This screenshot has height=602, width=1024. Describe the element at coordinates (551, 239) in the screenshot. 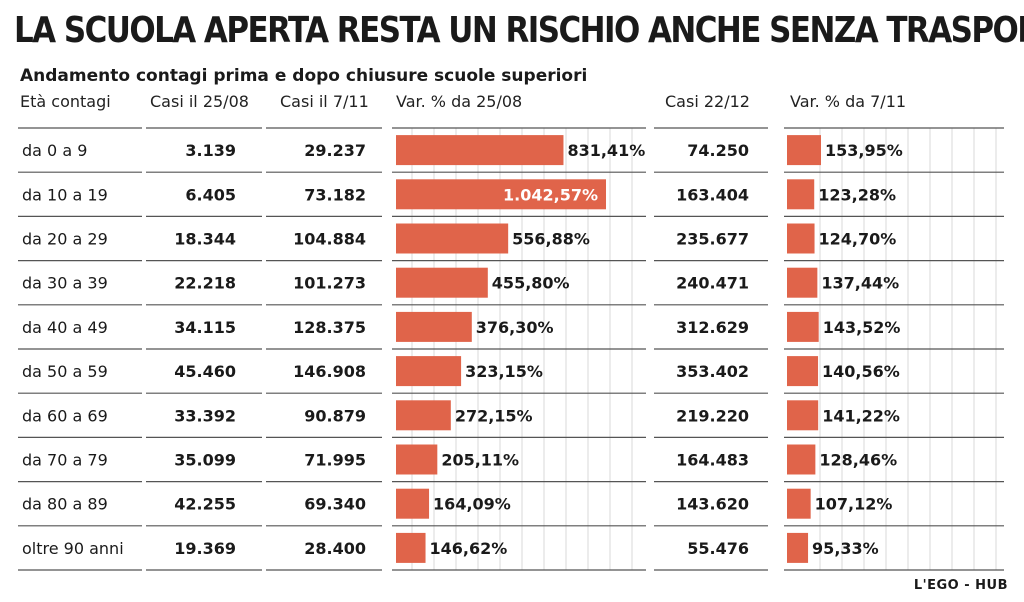

I see `bar-label-var-2508: 556,88%` at that location.